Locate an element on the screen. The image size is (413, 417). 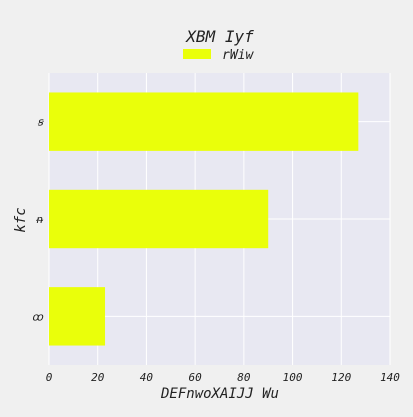
legend: rWiw is located at coordinates (218, 55).